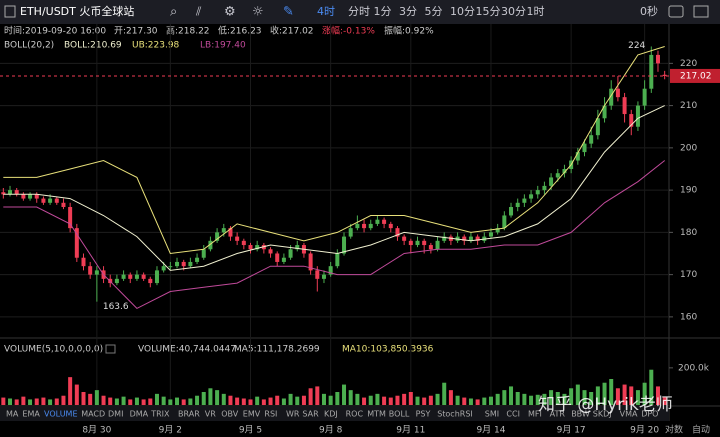 The image size is (720, 437). Describe the element at coordinates (160, 414) in the screenshot. I see `indicator-tab: TRIX` at that location.